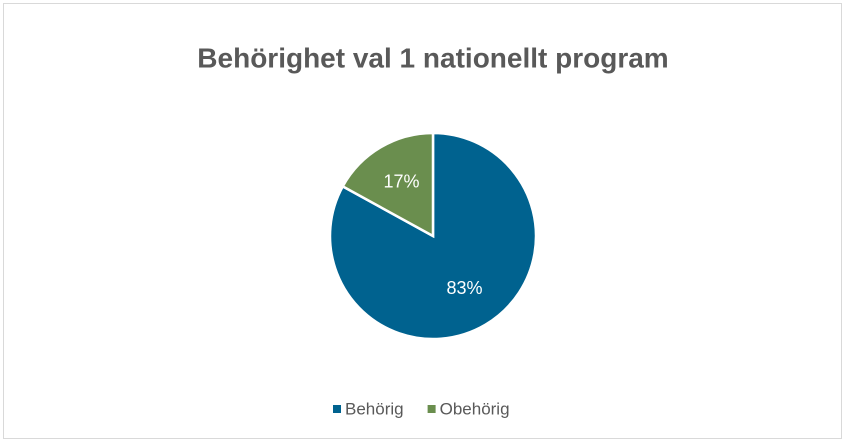  Describe the element at coordinates (475, 408) in the screenshot. I see `legend-label: Obehörig` at that location.